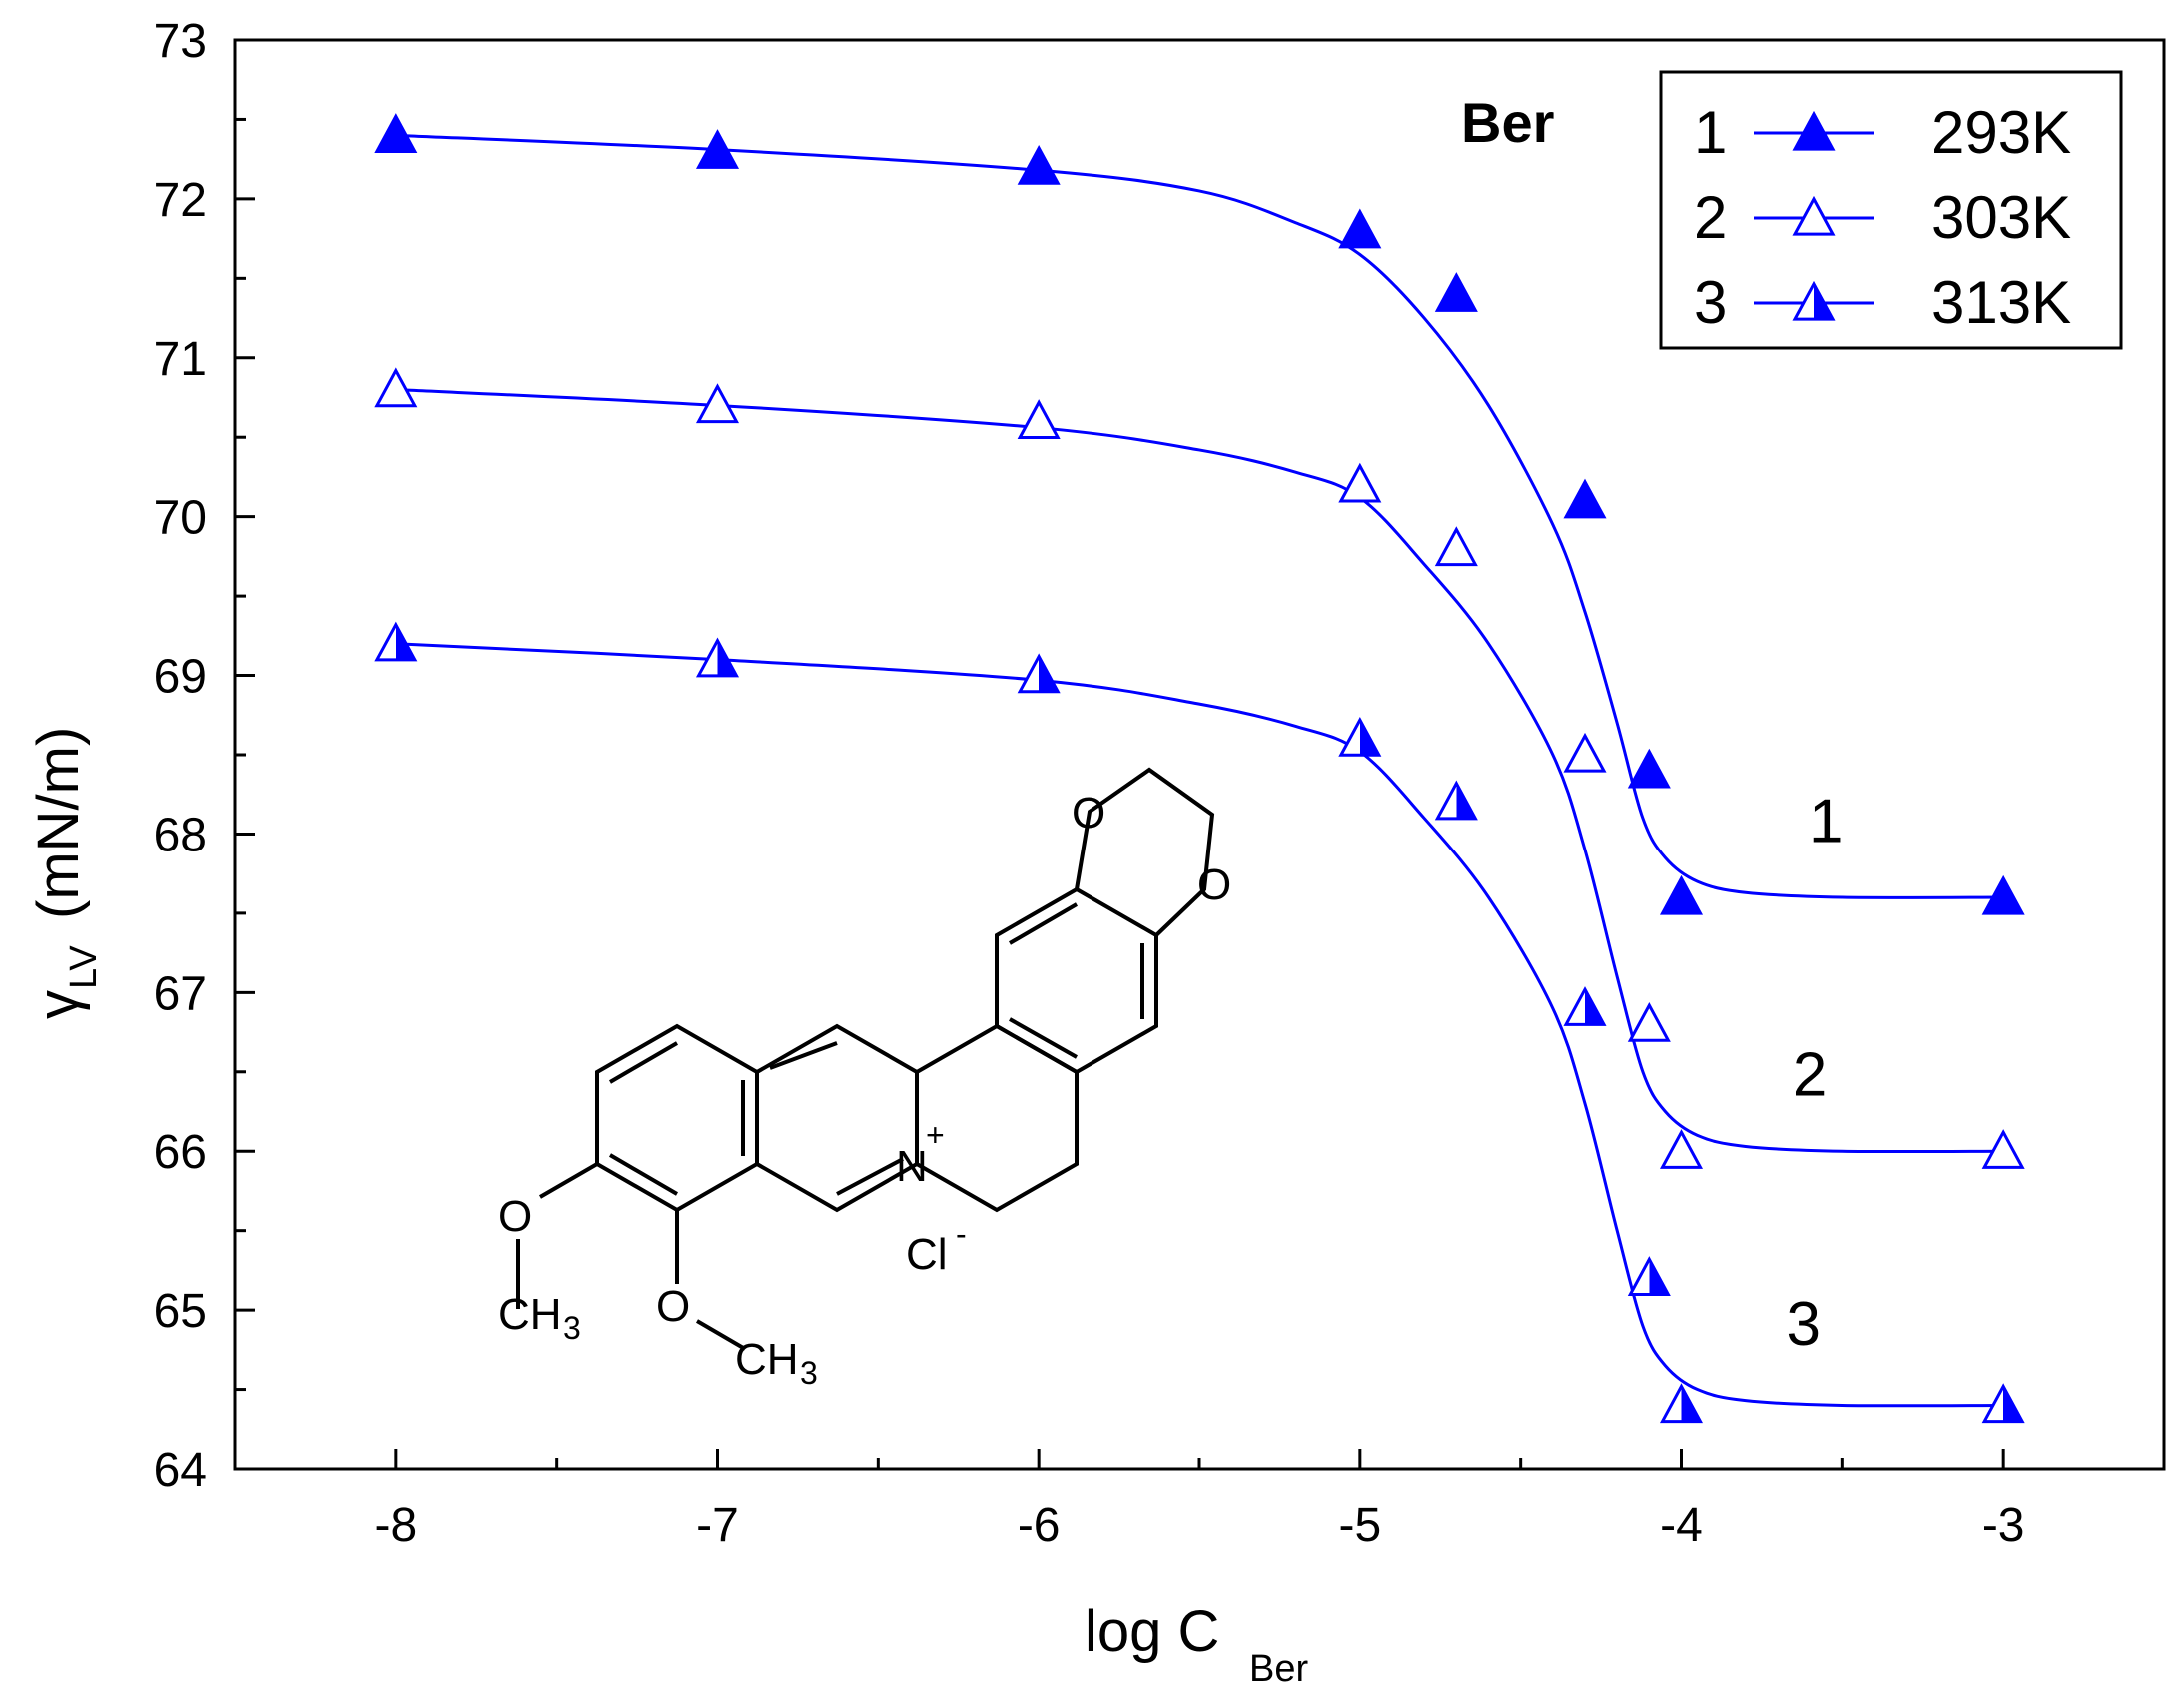 The width and height of the screenshot is (2184, 1699). Describe the element at coordinates (1145, 852) in the screenshot. I see `dioxole` at that location.